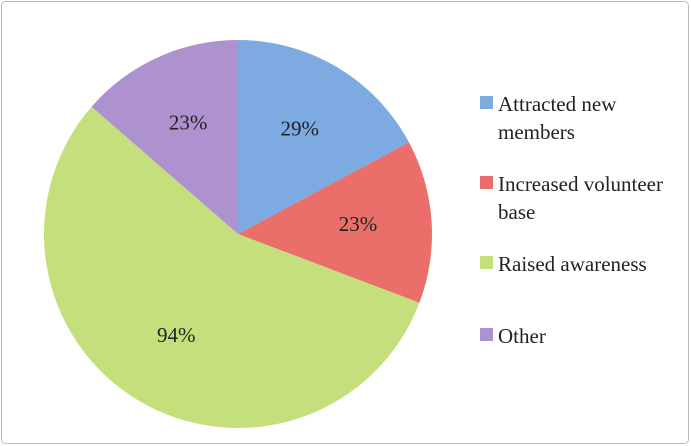 The image size is (691, 446). Describe the element at coordinates (522, 336) in the screenshot. I see `legend-label: Other` at that location.